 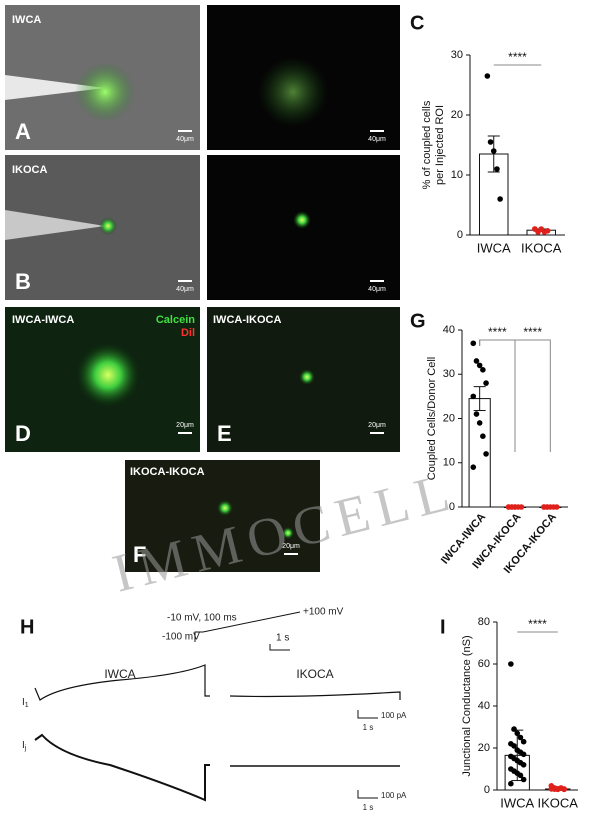 What do you see at coordinates (27, 627) in the screenshot?
I see `panel-letter: H` at bounding box center [27, 627].